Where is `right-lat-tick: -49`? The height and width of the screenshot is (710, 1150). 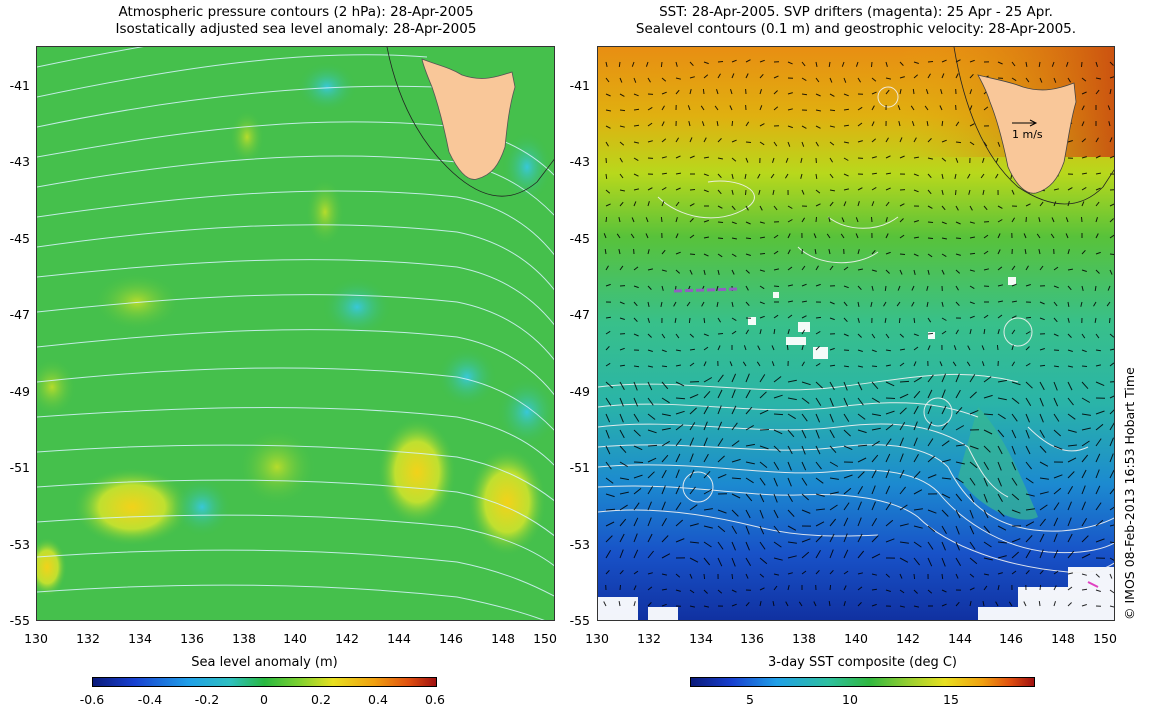 right-lat-tick: -49 is located at coordinates (579, 391).